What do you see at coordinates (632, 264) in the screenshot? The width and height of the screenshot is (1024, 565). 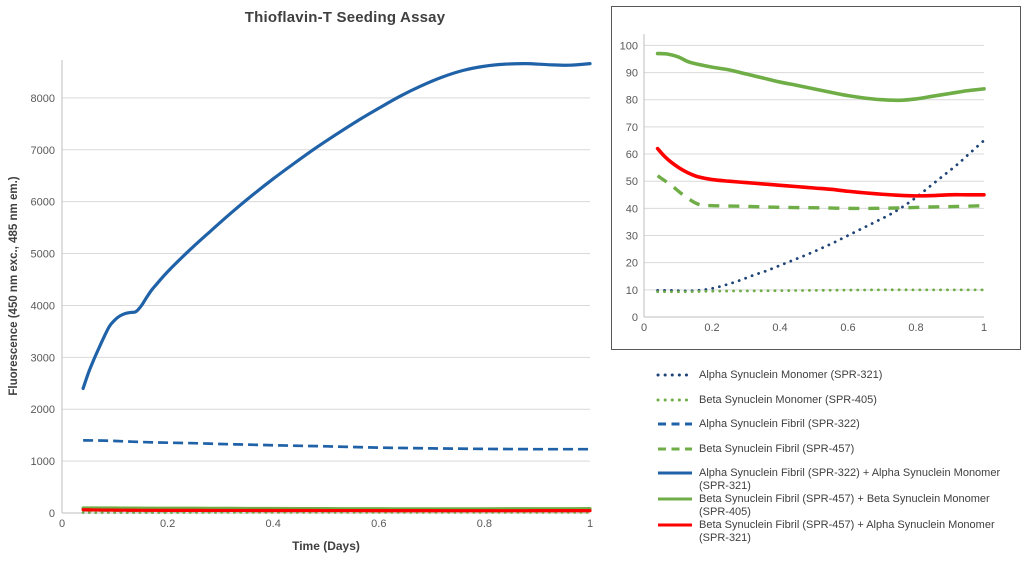 I see `svg-text: 20` at bounding box center [632, 264].